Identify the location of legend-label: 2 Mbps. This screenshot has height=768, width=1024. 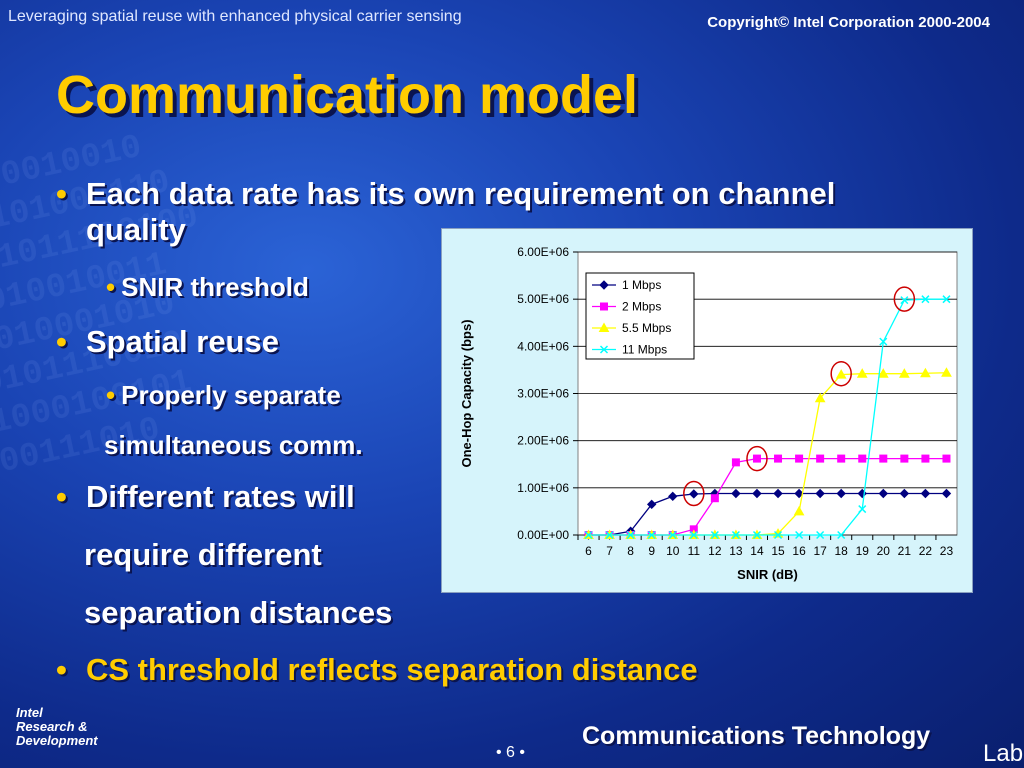
(641, 307).